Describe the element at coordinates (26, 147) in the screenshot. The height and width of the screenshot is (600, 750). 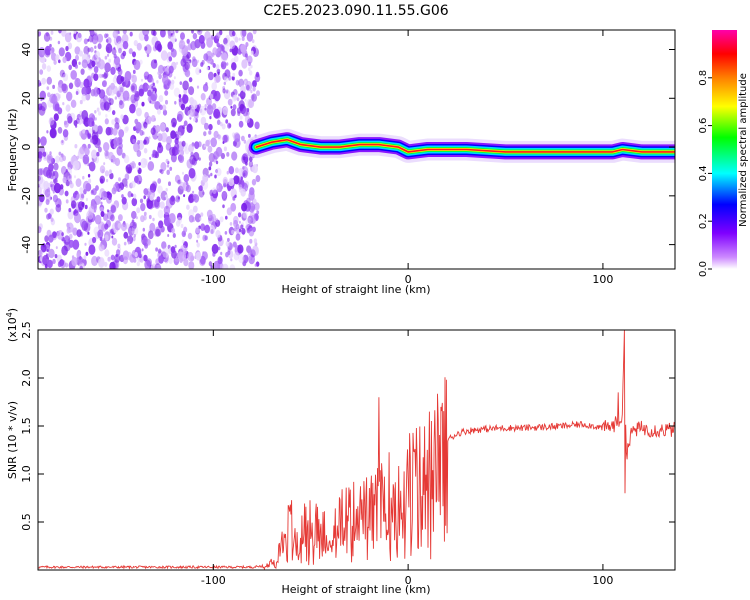
I see `spectrogram-y-tick-label: 0` at that location.